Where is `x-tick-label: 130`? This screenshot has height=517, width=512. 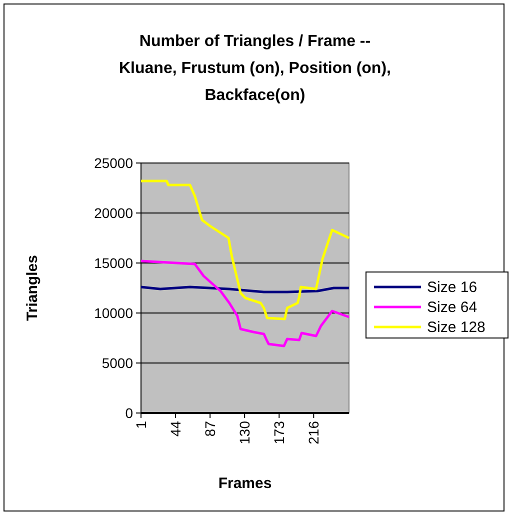
x-tick-label: 130 is located at coordinates (244, 432).